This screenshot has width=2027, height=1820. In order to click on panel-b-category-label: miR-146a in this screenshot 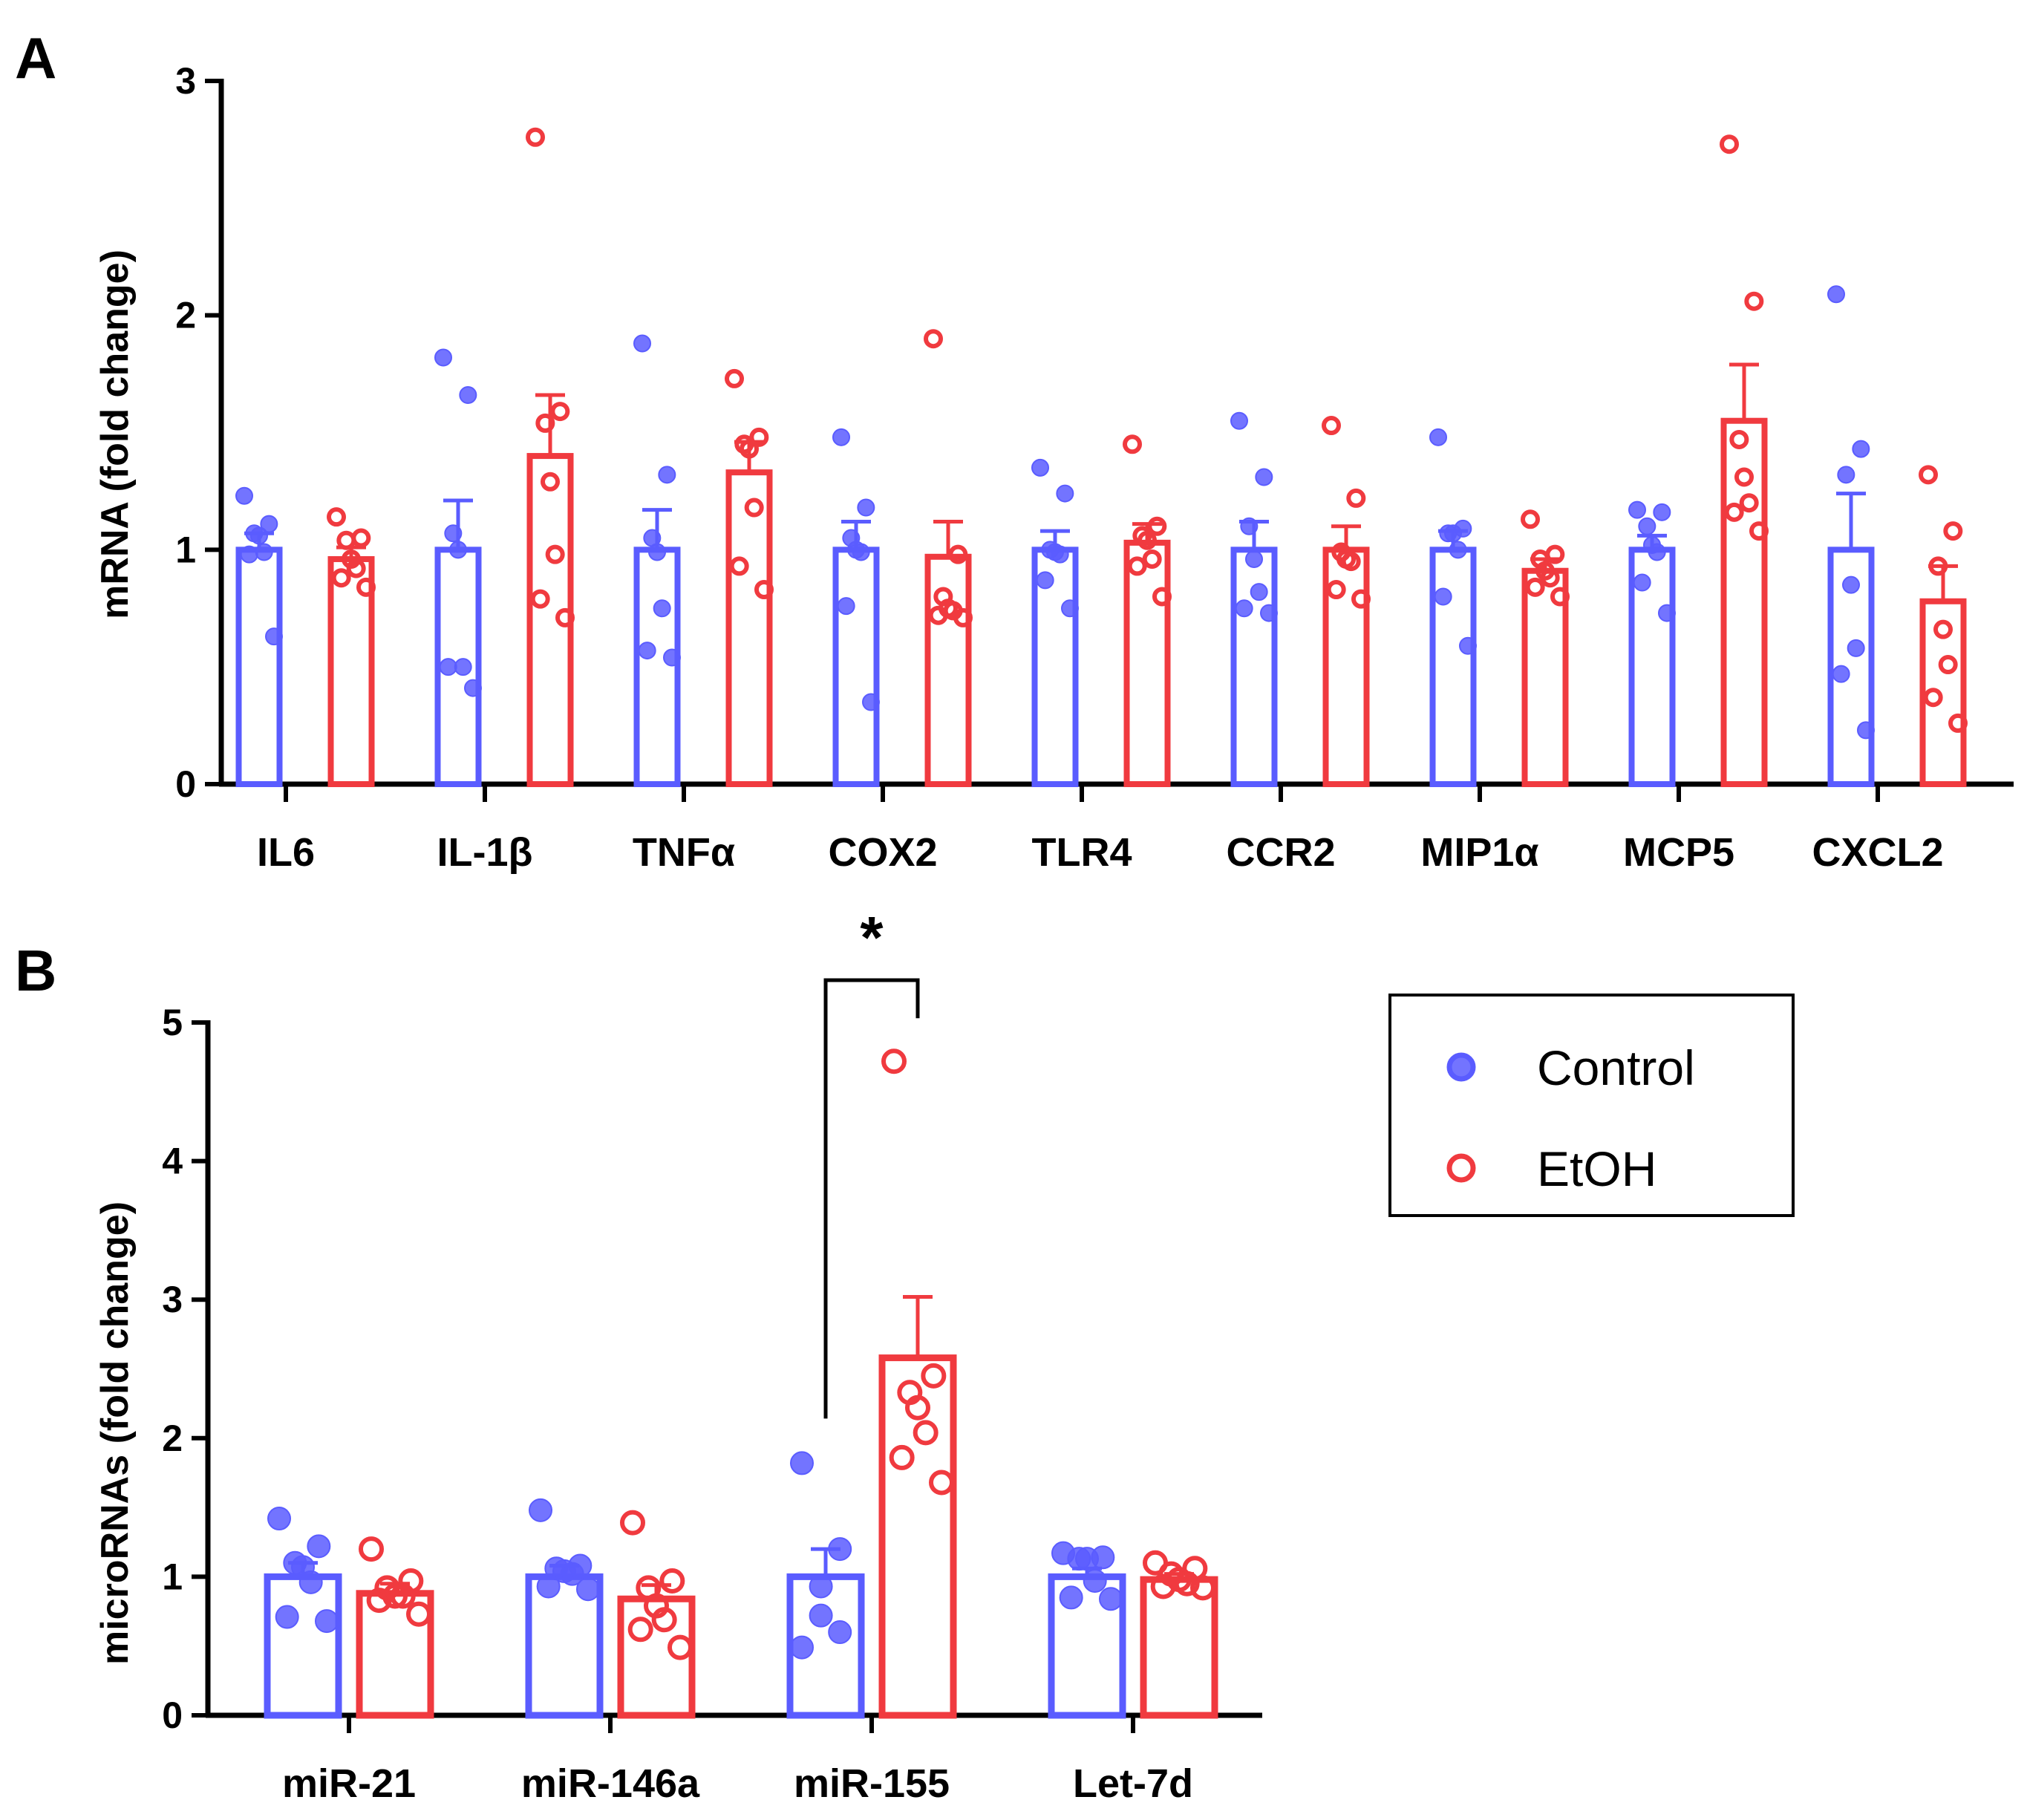, I will do `click(610, 1783)`.